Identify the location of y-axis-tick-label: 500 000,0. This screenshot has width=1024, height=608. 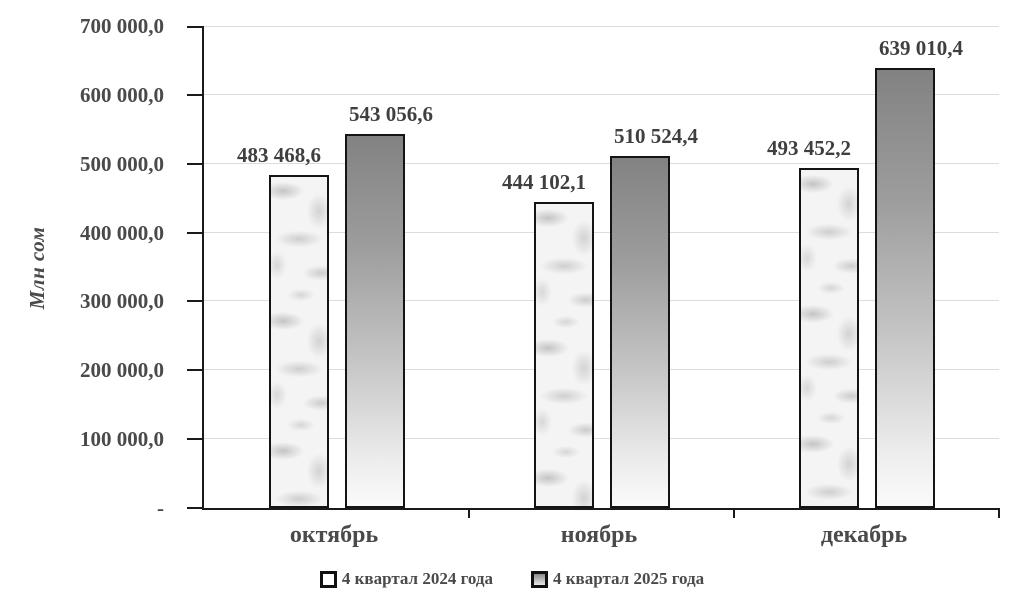
(122, 164).